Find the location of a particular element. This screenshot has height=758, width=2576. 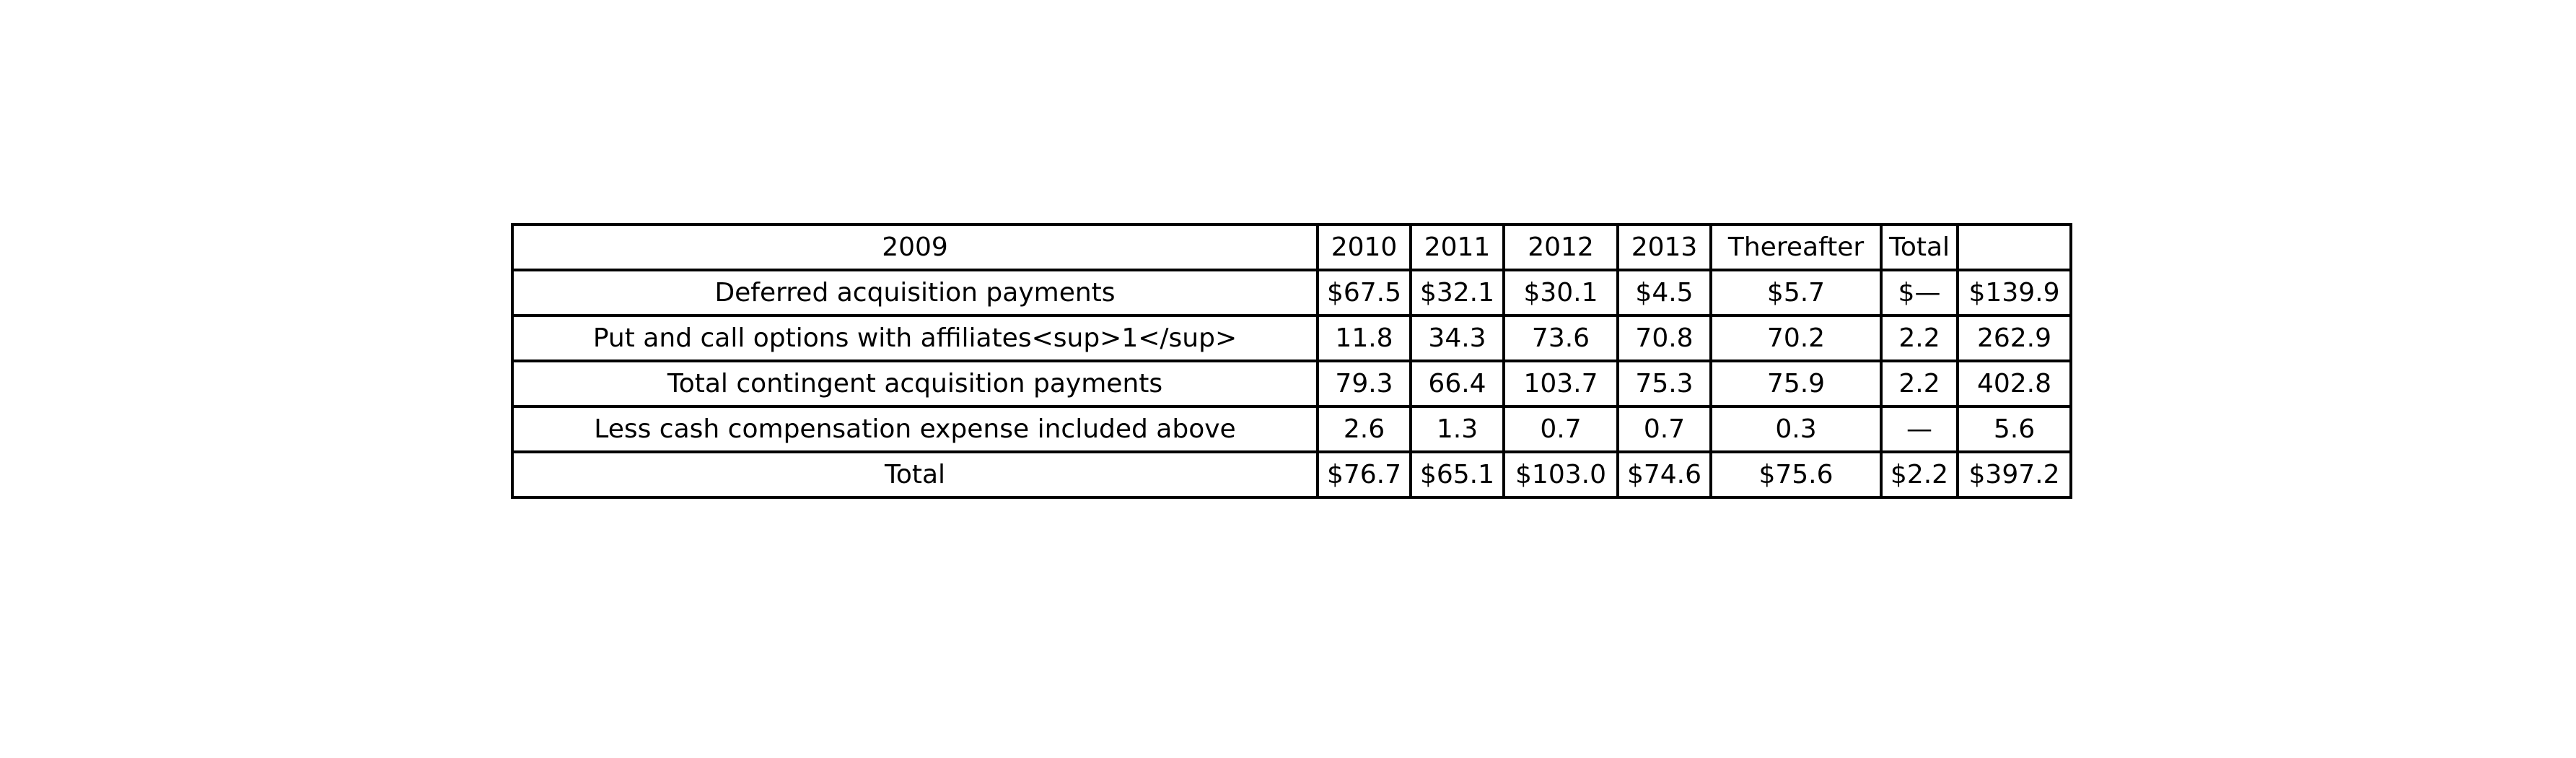

value-cell: 75.9 is located at coordinates (1796, 384).